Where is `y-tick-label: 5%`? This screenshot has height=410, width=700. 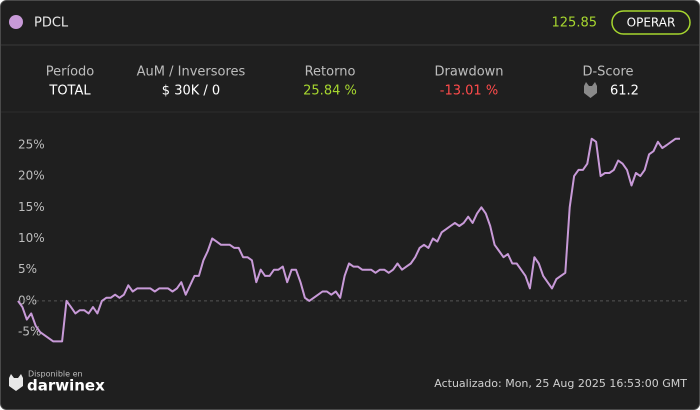
y-tick-label: 5% is located at coordinates (27, 269).